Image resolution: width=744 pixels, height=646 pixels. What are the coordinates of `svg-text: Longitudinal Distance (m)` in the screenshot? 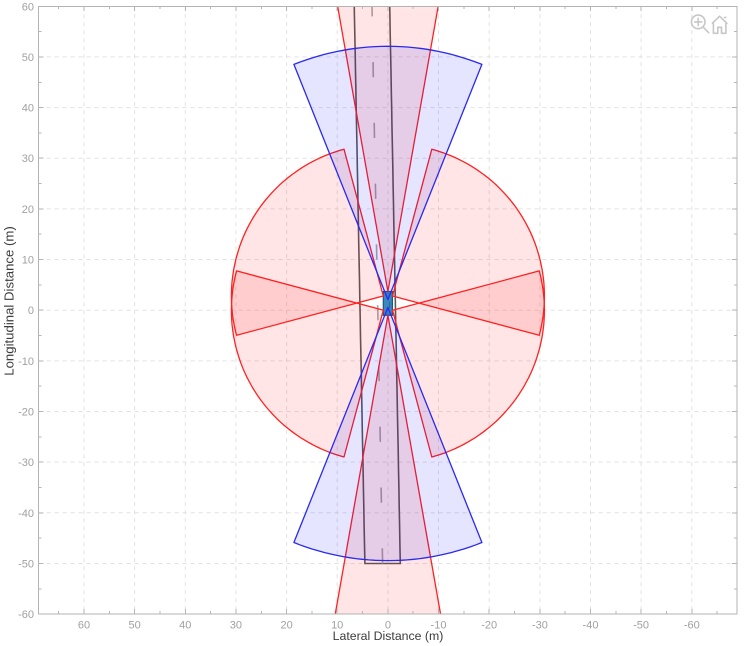 It's located at (9, 301).